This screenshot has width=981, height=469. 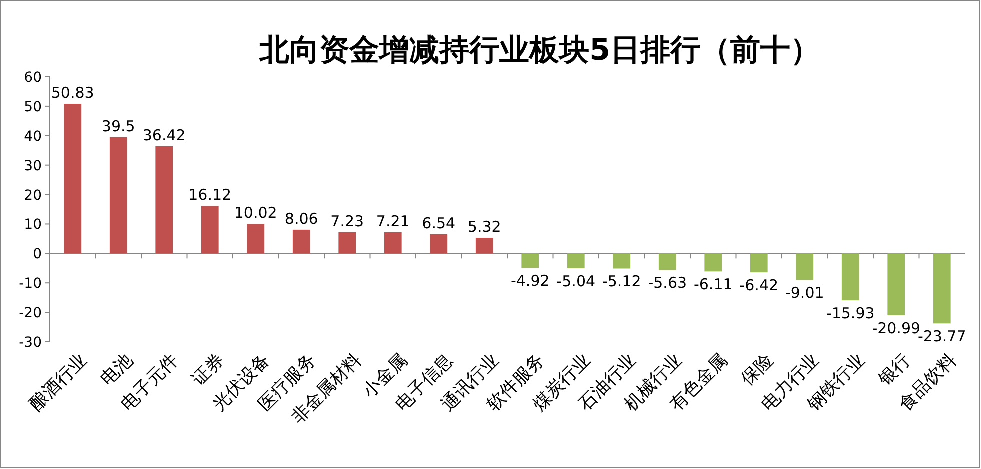 What do you see at coordinates (33, 78) in the screenshot?
I see `y-tick-label: 60` at bounding box center [33, 78].